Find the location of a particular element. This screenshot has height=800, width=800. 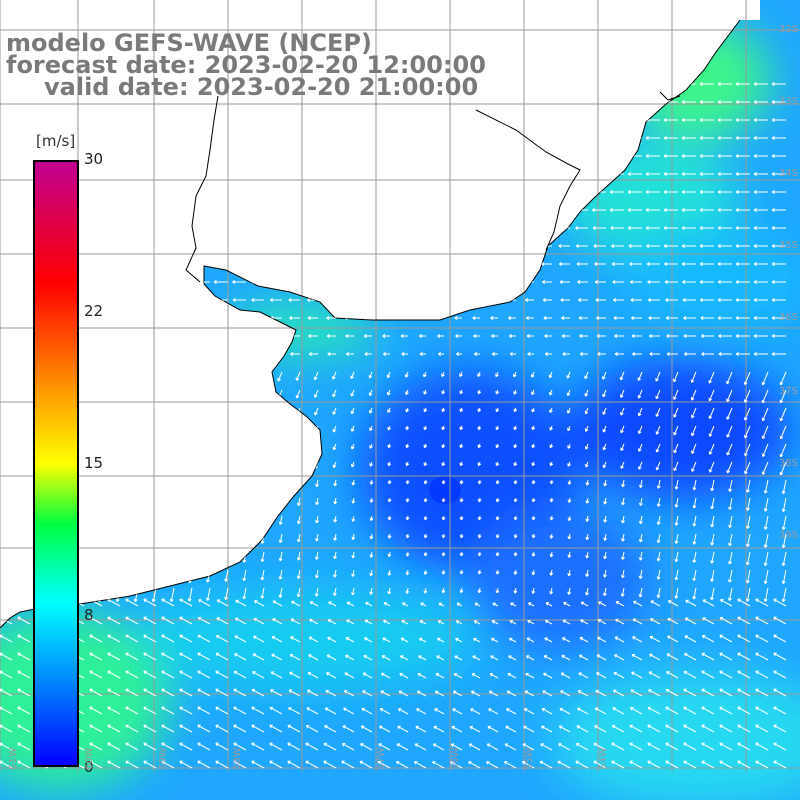

lat-label: 35S is located at coordinates (788, 245).